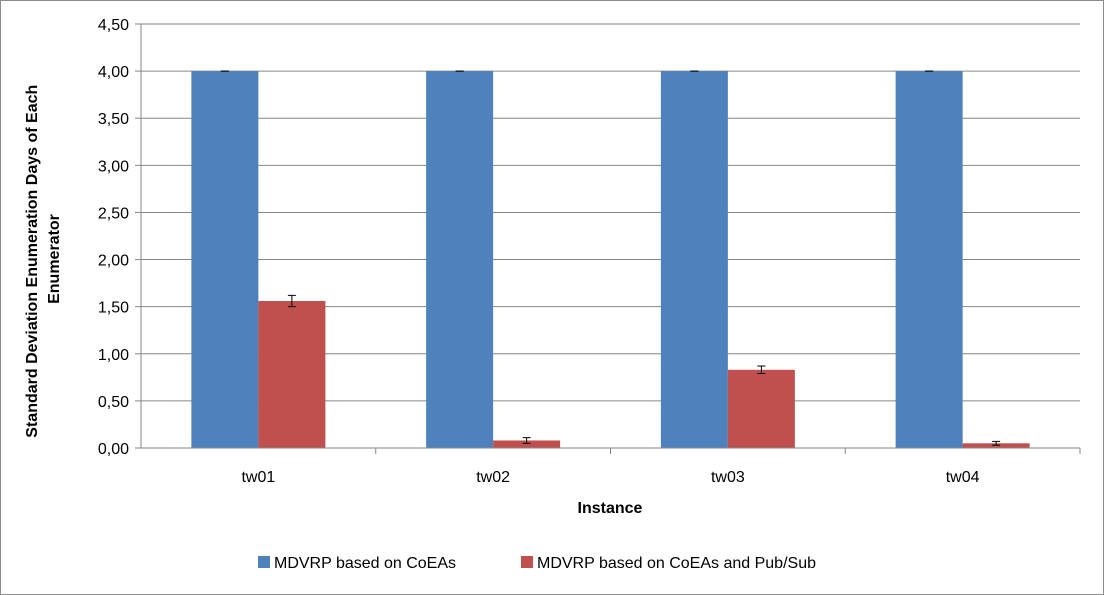 The height and width of the screenshot is (595, 1104). I want to click on x-tick-labels: tw01 tw02 tw03 tw04, so click(610, 477).